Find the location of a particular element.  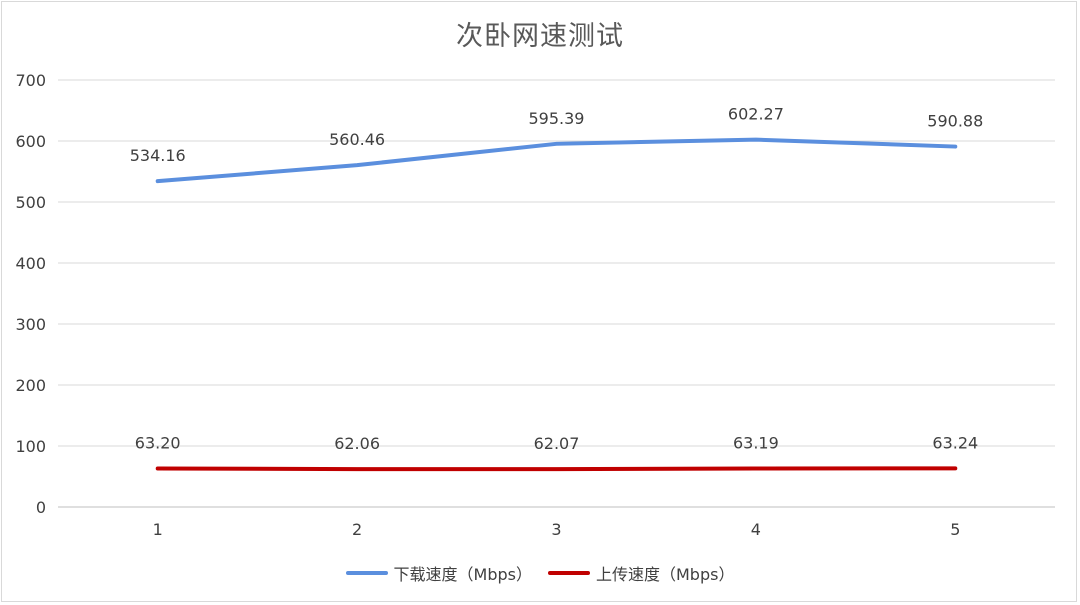

y-tick-label: 0 is located at coordinates (41, 507).